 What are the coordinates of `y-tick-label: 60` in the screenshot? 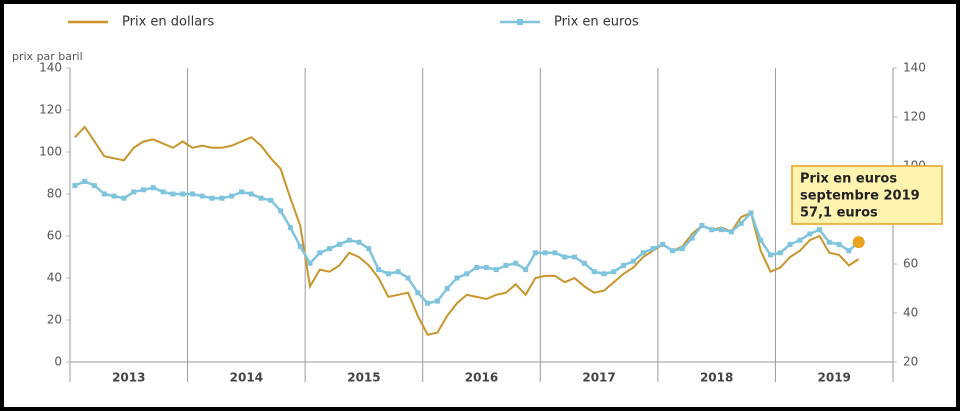 It's located at (54, 236).